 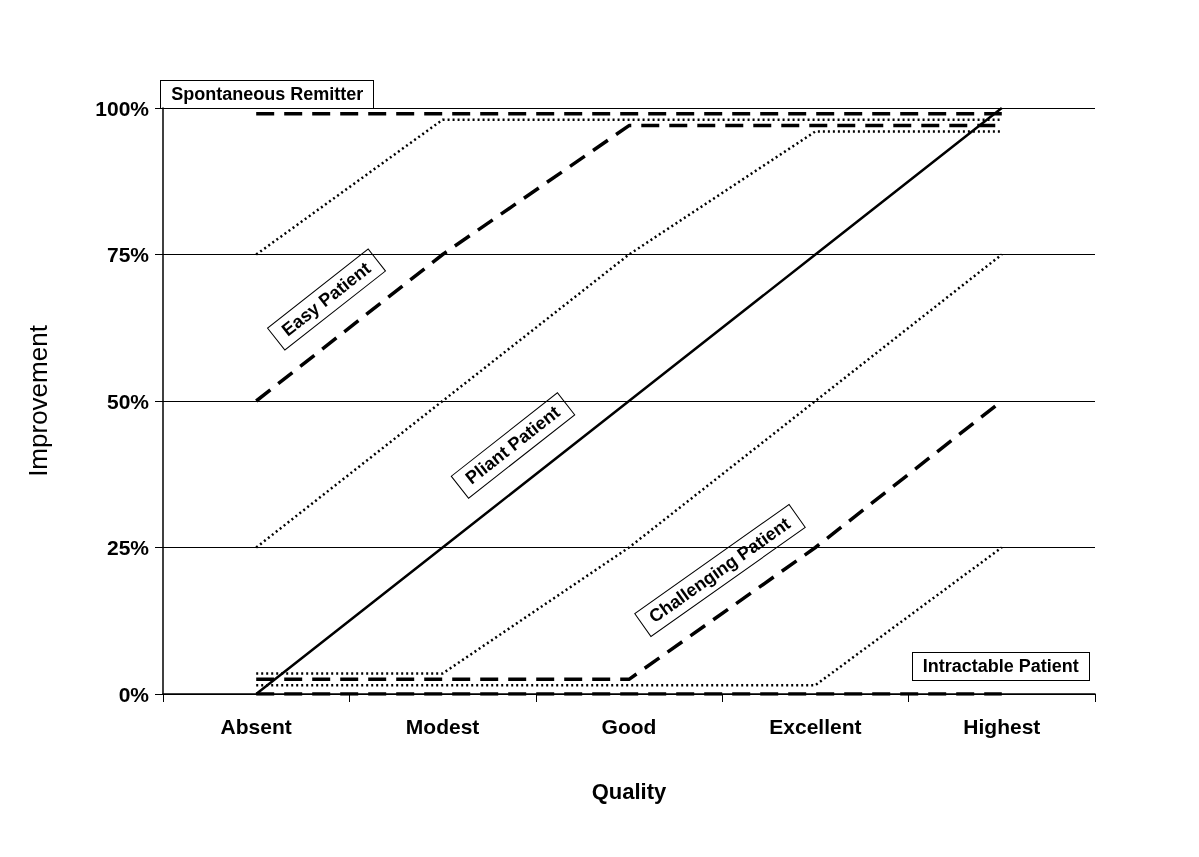 I want to click on x-axis-title: Quality, so click(x=629, y=791).